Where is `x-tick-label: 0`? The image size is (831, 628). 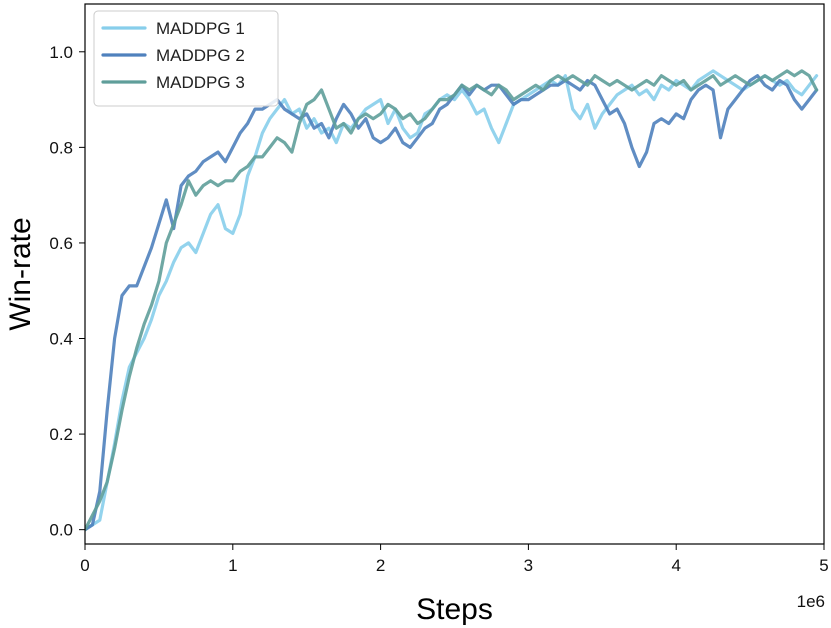 x-tick-label: 0 is located at coordinates (84, 565).